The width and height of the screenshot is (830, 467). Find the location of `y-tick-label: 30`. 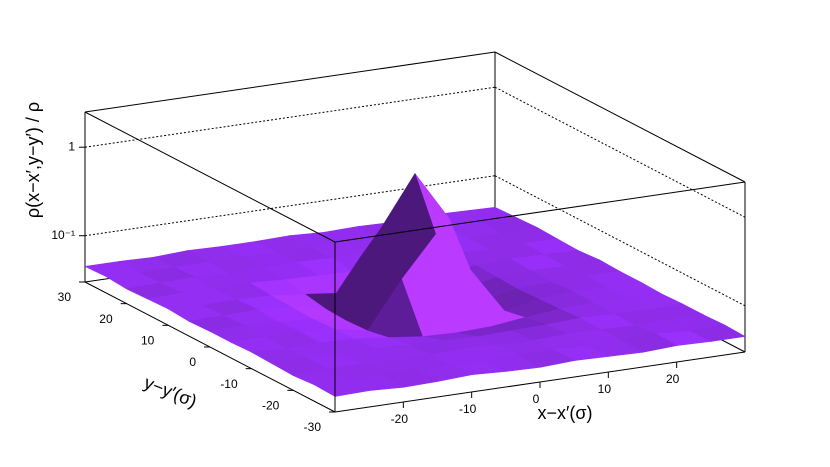

y-tick-label: 30 is located at coordinates (65, 297).